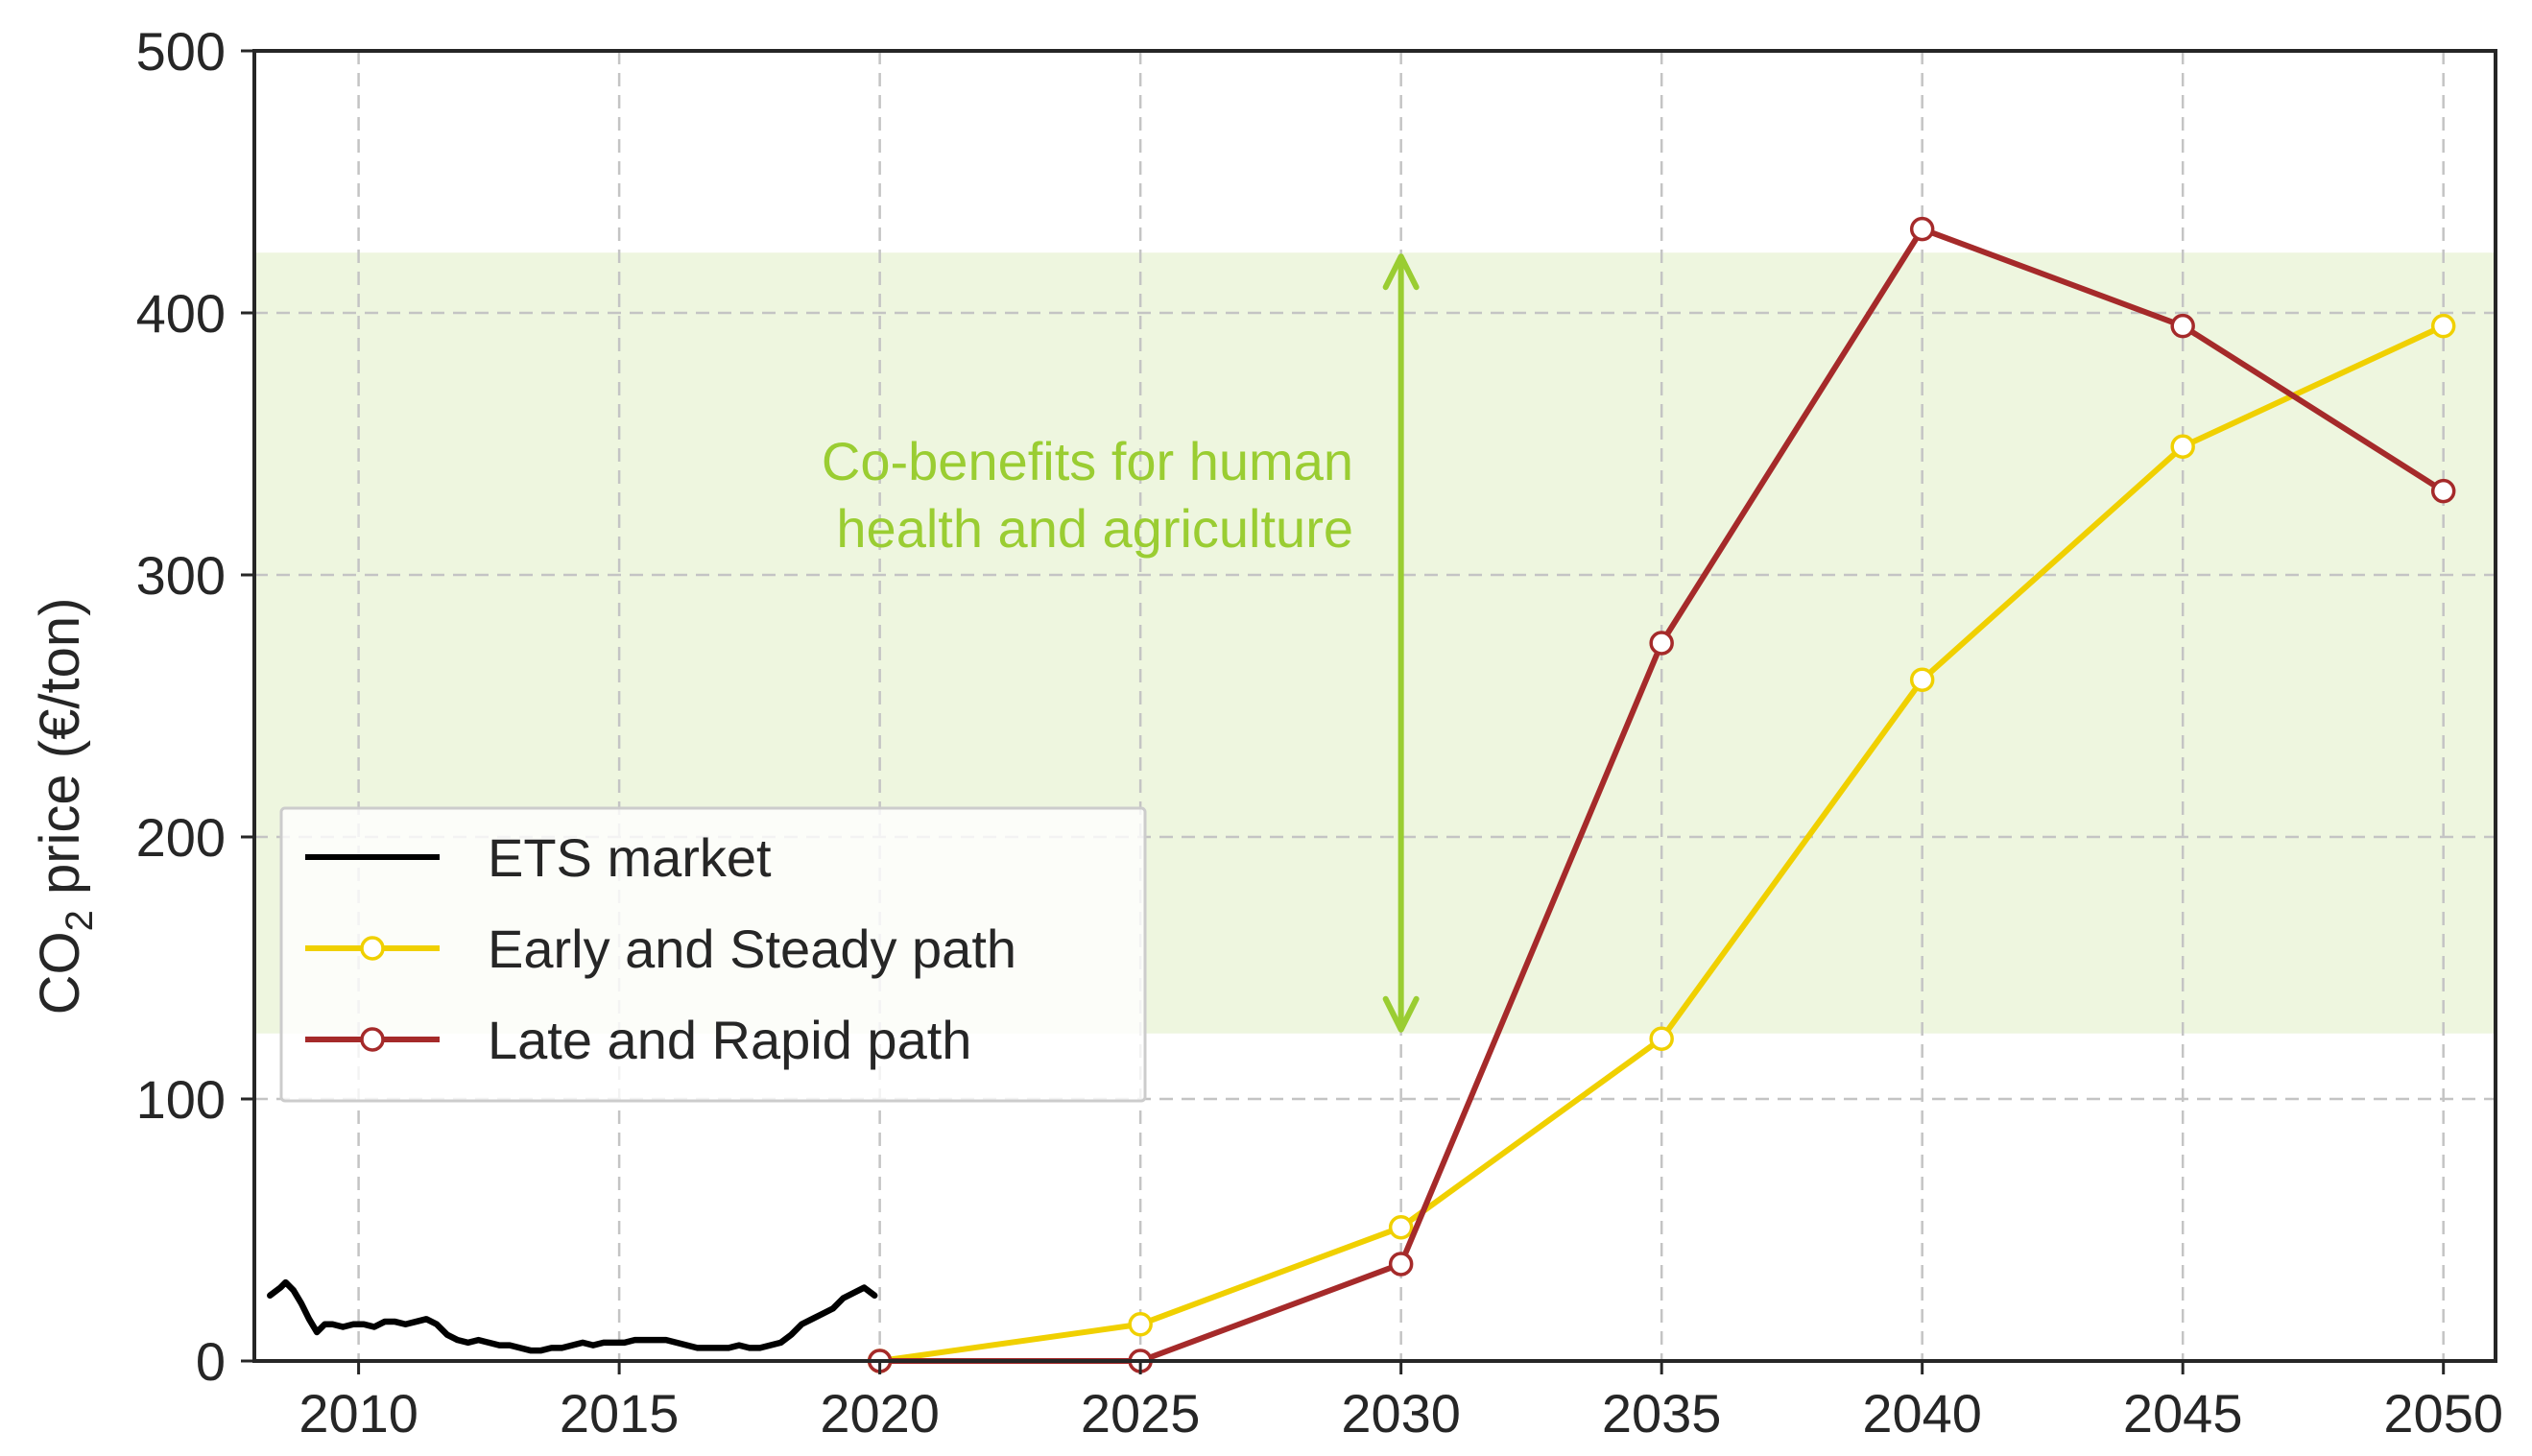 Image resolution: width=2532 pixels, height=1456 pixels. What do you see at coordinates (181, 51) in the screenshot?
I see `y-tick-label: 500` at bounding box center [181, 51].